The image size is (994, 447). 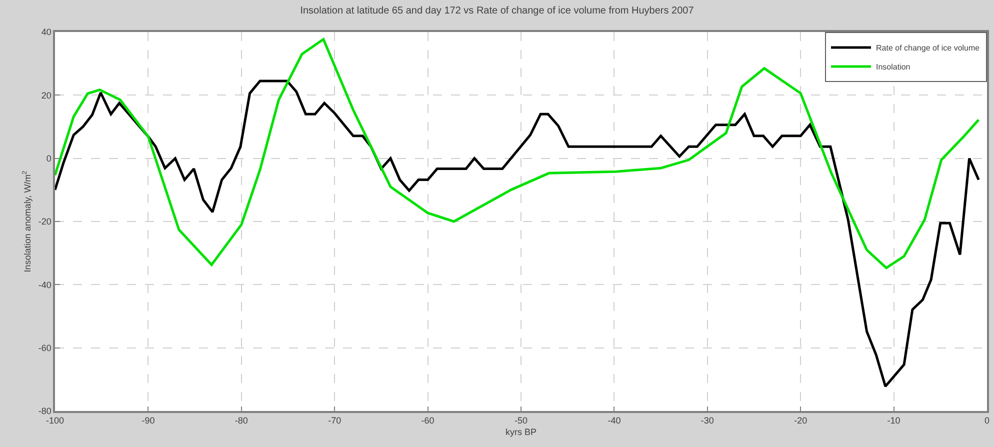 I want to click on x-tick-label: 0, so click(x=987, y=421).